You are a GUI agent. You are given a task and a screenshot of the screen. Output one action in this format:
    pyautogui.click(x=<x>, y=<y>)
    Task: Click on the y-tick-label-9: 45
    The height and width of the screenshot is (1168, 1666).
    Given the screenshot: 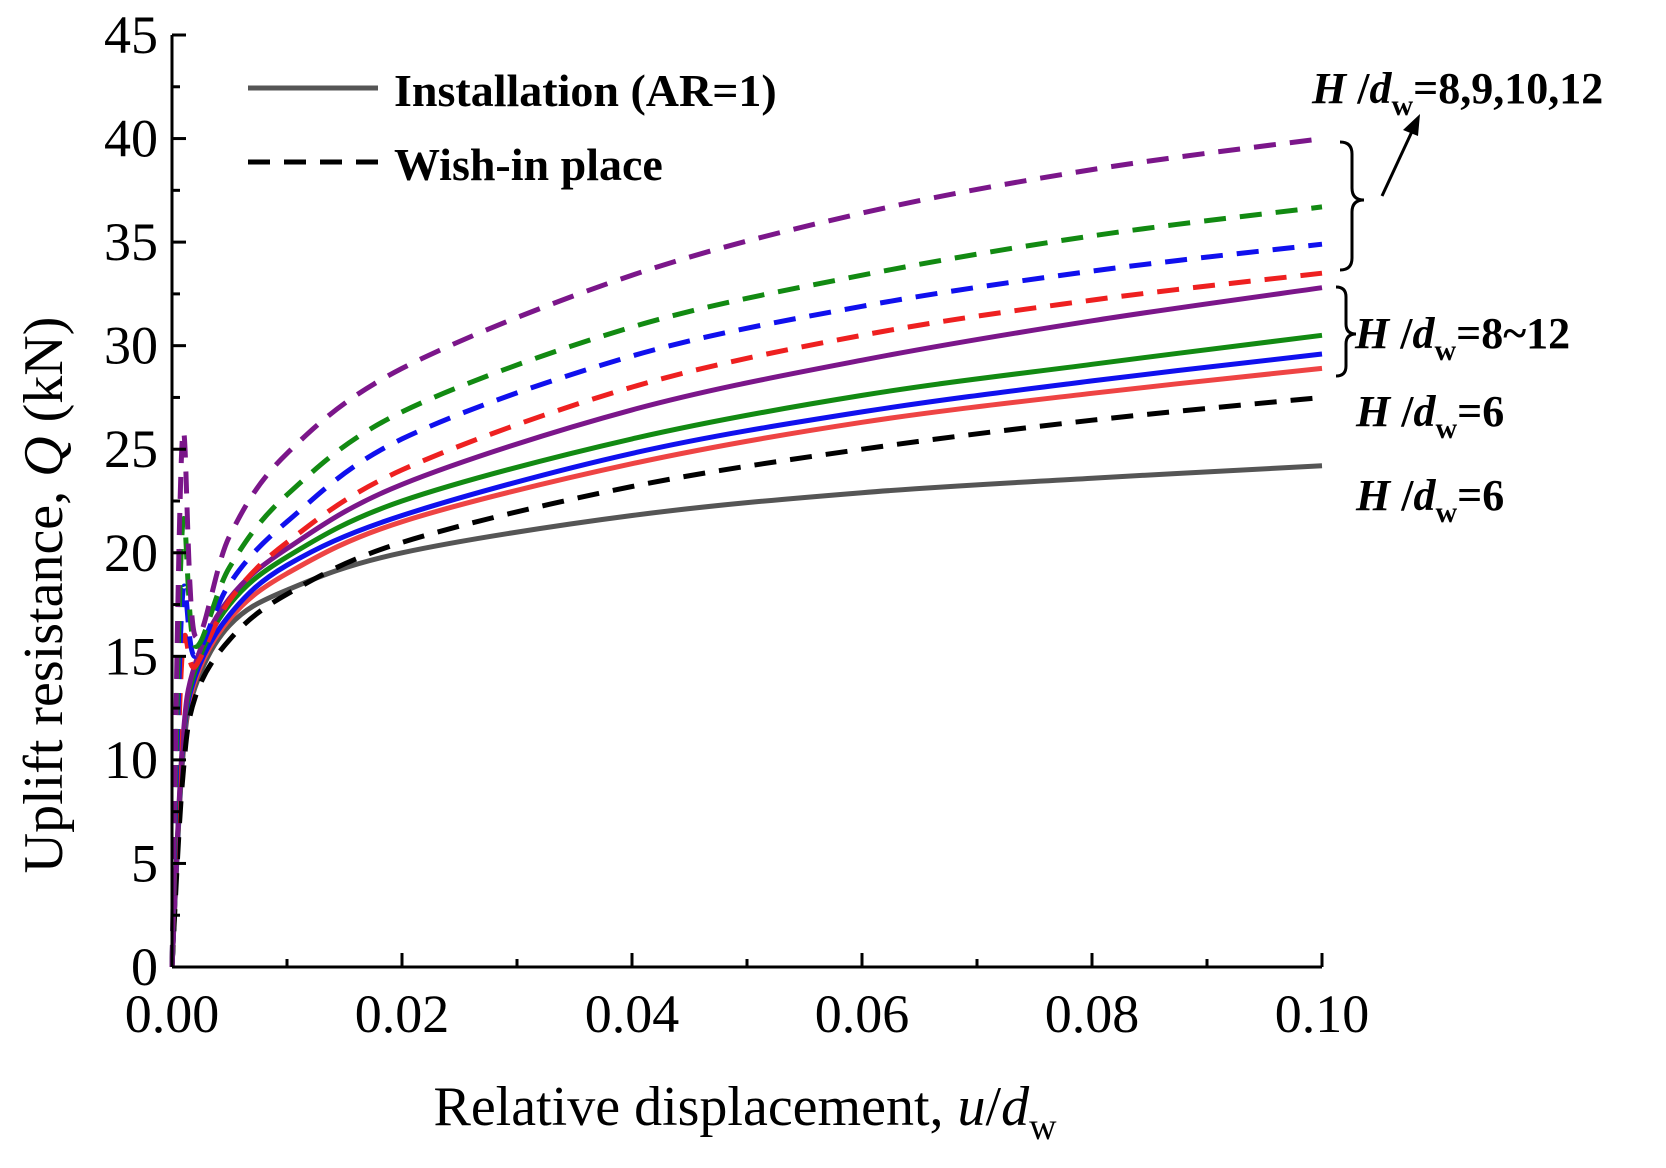 What is the action you would take?
    pyautogui.click(x=131, y=35)
    